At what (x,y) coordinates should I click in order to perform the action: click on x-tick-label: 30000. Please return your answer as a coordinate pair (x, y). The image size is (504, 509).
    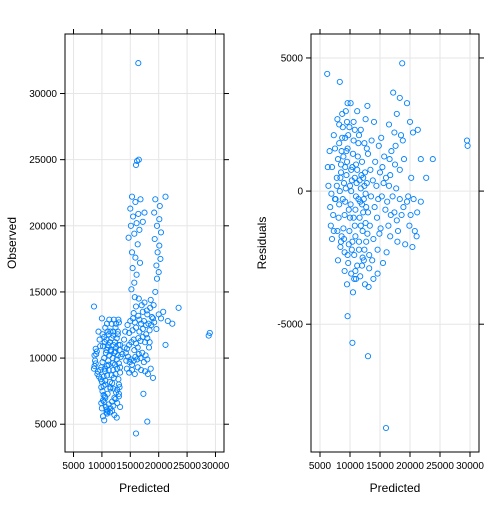
    Looking at the image, I should click on (216, 466).